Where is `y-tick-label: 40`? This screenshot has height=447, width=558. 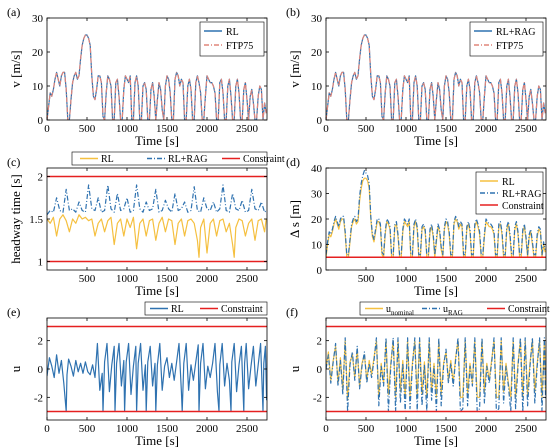 y-tick-label: 40 is located at coordinates (317, 169).